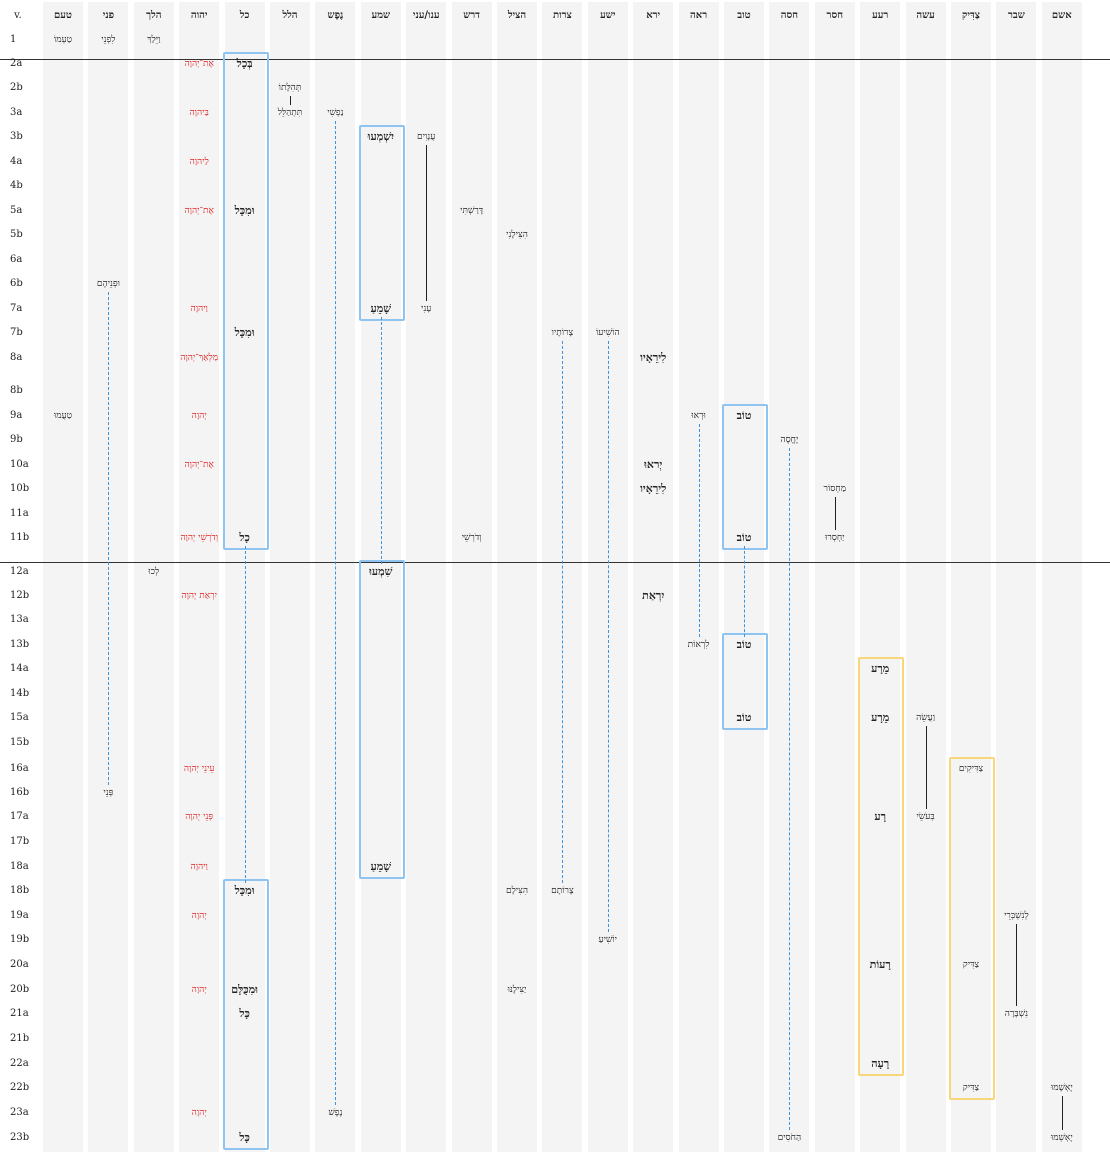  Describe the element at coordinates (880, 15) in the screenshot. I see `header-ra: רעע` at that location.